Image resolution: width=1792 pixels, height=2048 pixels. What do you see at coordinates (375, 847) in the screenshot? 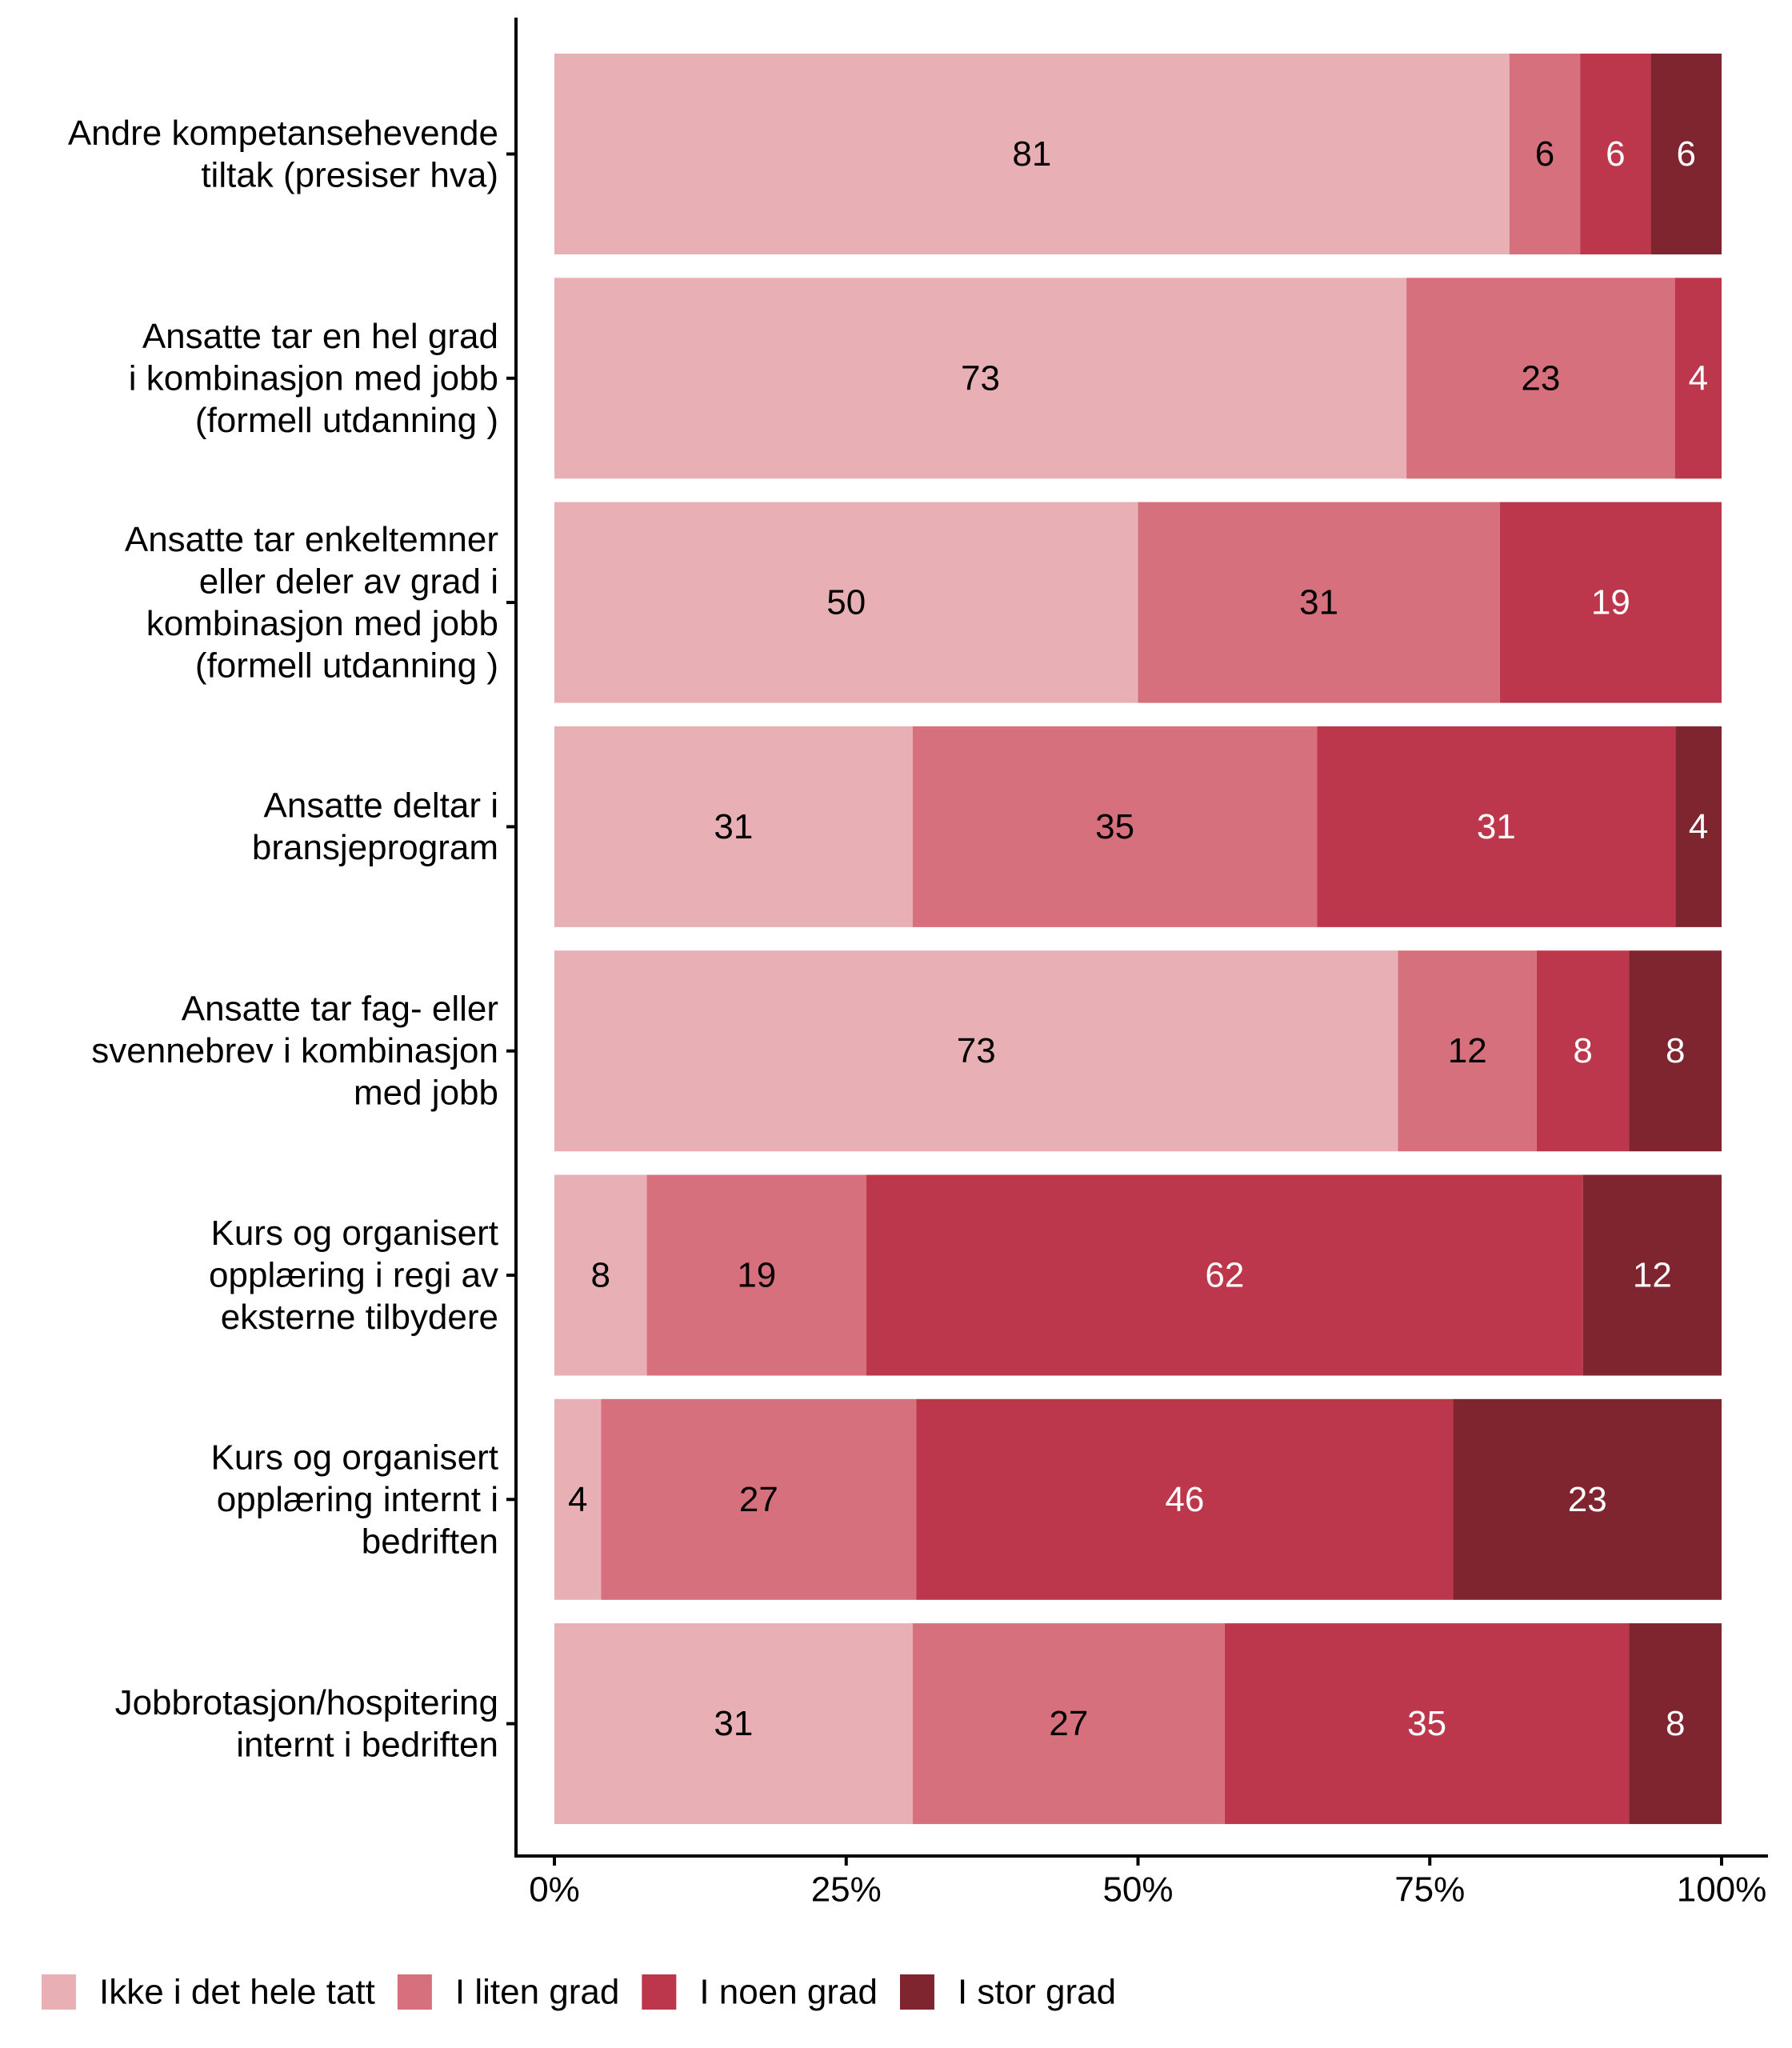
I see `category-label-line: bransjeprogram` at bounding box center [375, 847].